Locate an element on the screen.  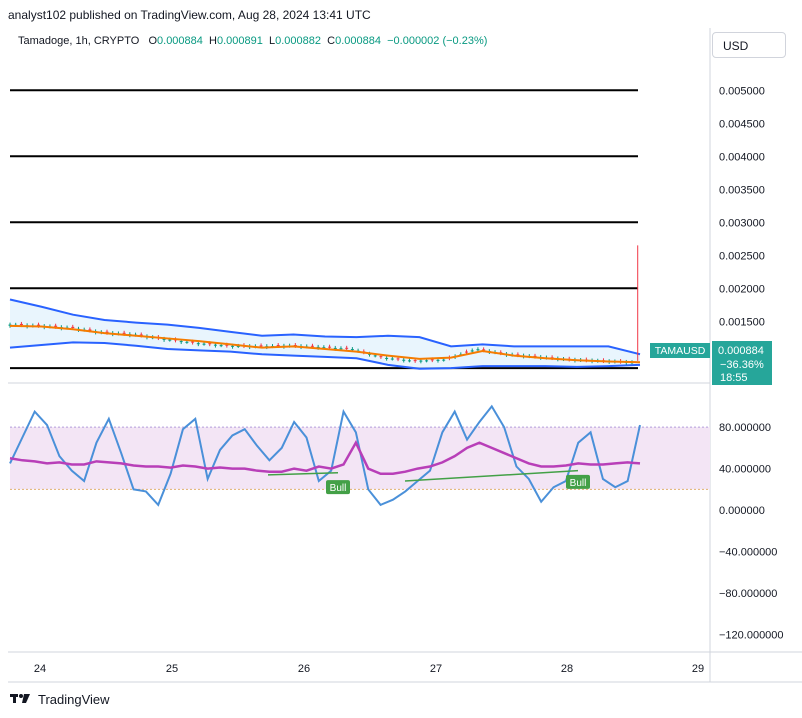
osc-tick-label: 40.000000 is located at coordinates (745, 470).